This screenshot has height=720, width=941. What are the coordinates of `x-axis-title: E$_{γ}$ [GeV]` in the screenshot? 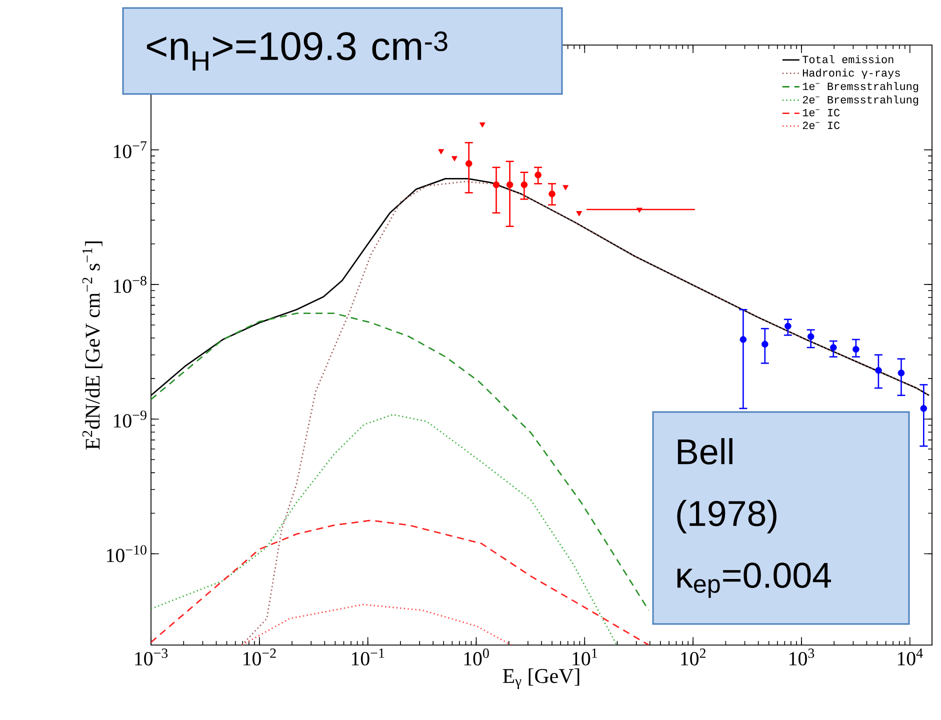 It's located at (541, 679).